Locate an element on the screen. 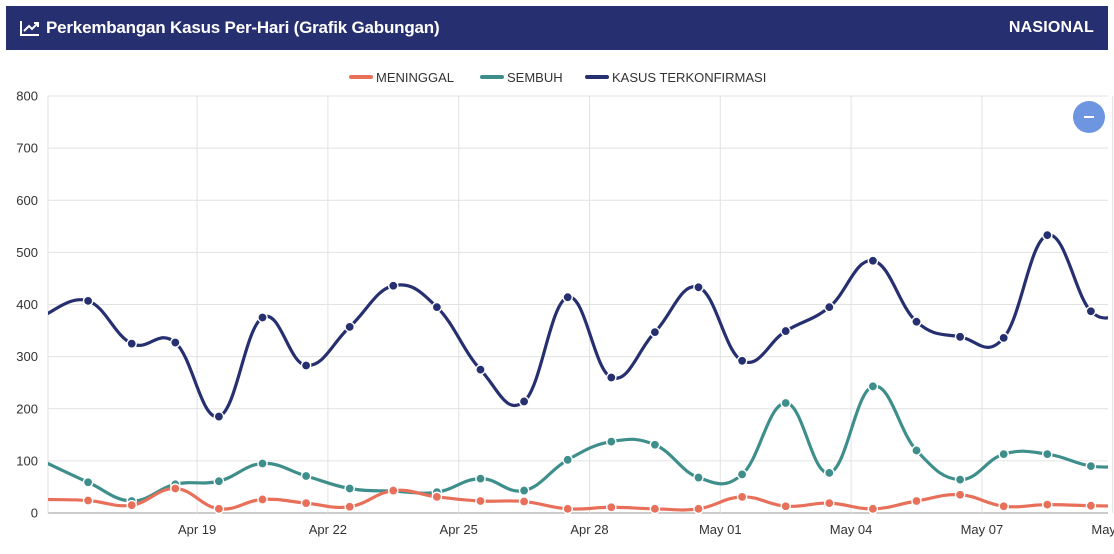  y-tick-label: 700 is located at coordinates (27, 148).